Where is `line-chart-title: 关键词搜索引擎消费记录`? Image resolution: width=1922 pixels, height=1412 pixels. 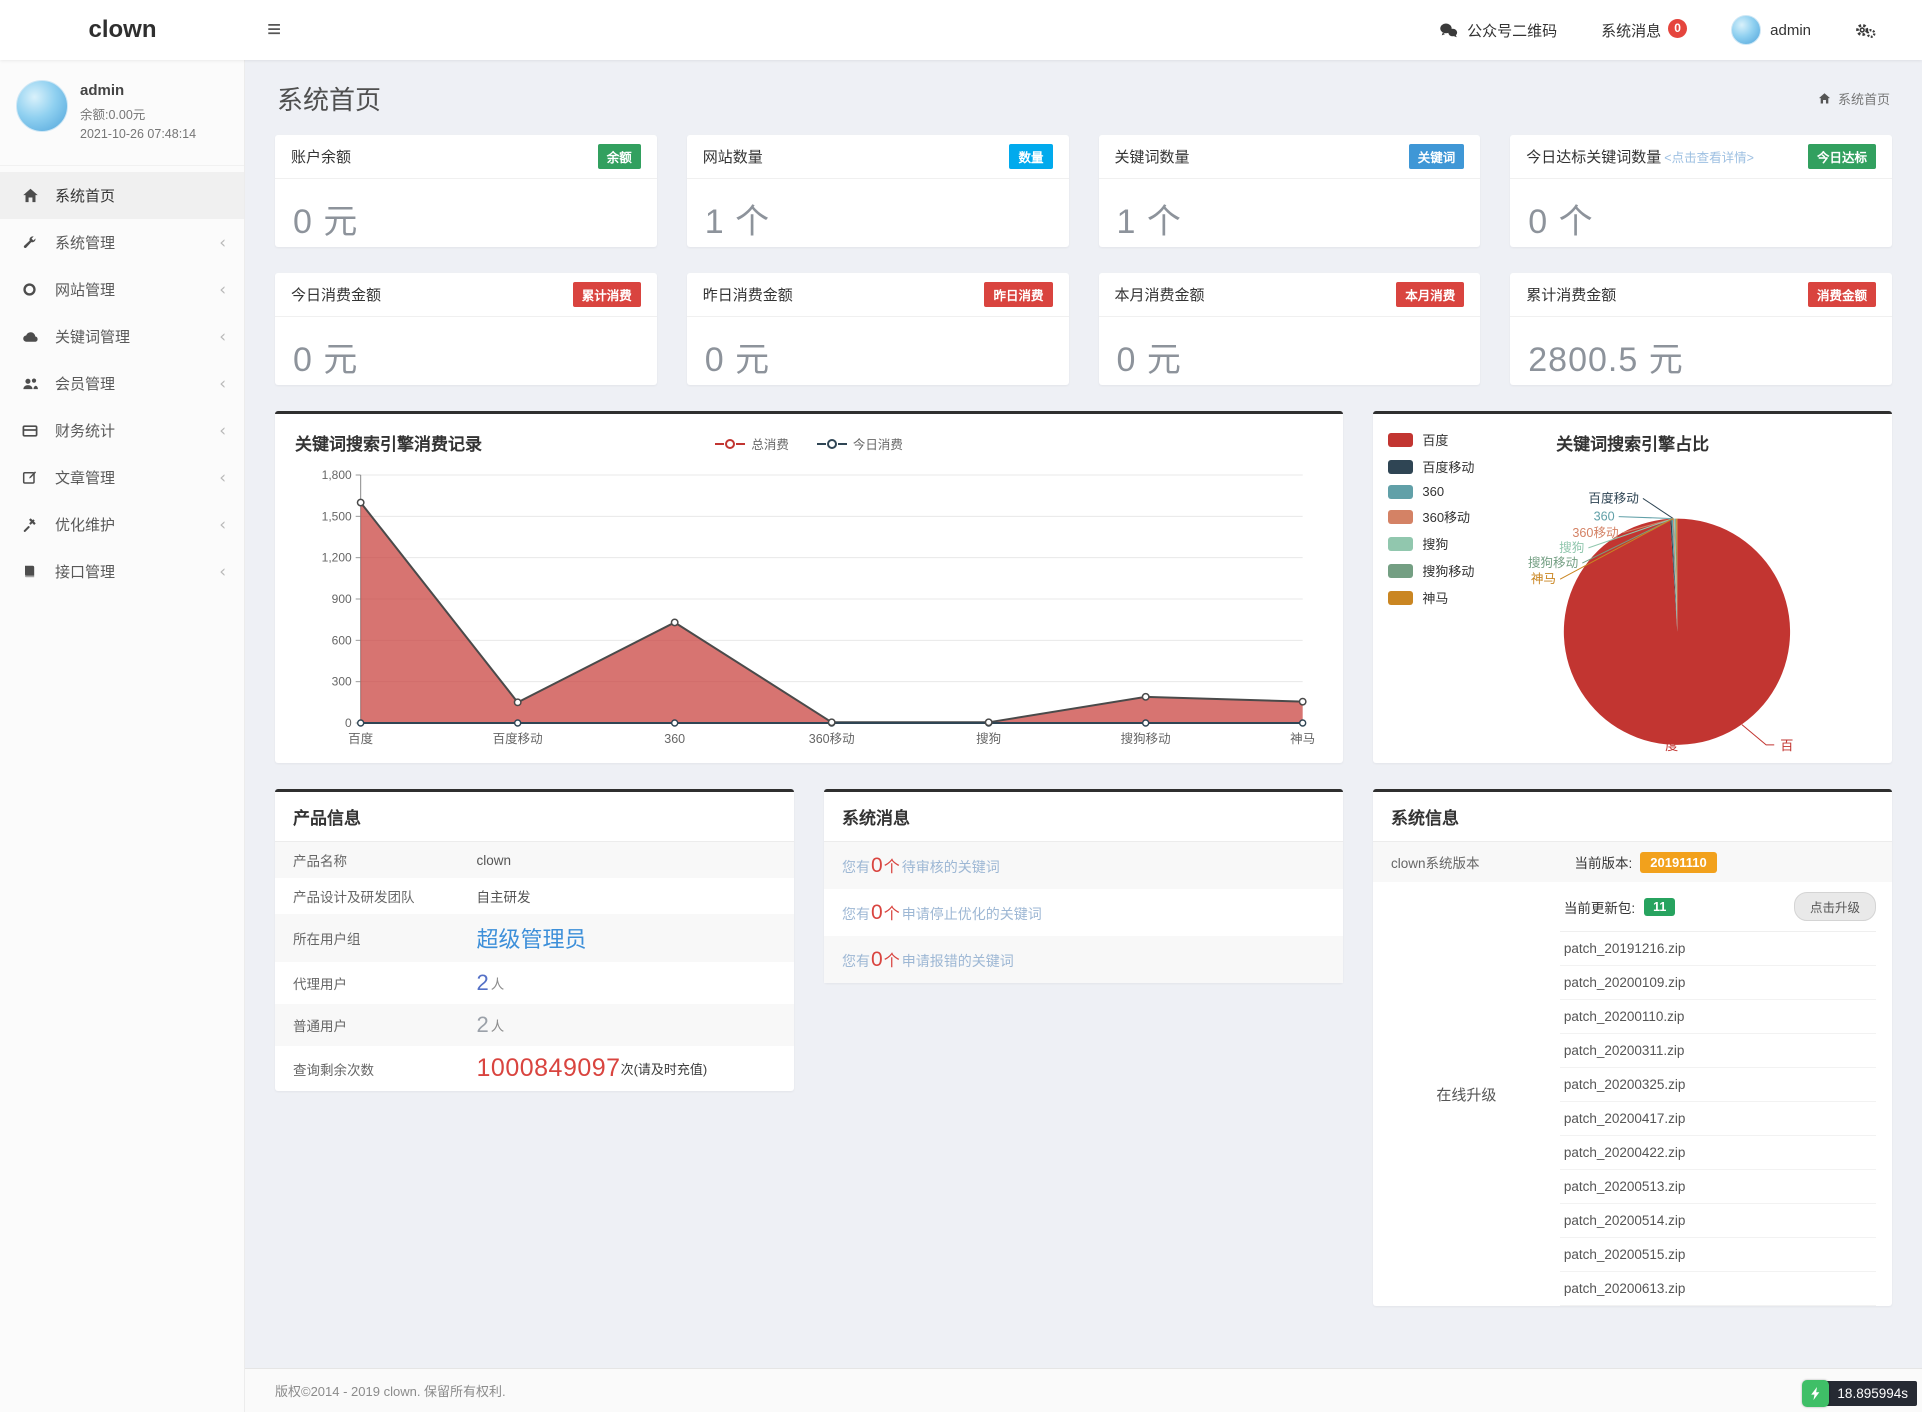 line-chart-title: 关键词搜索引擎消费记录 is located at coordinates (388, 444).